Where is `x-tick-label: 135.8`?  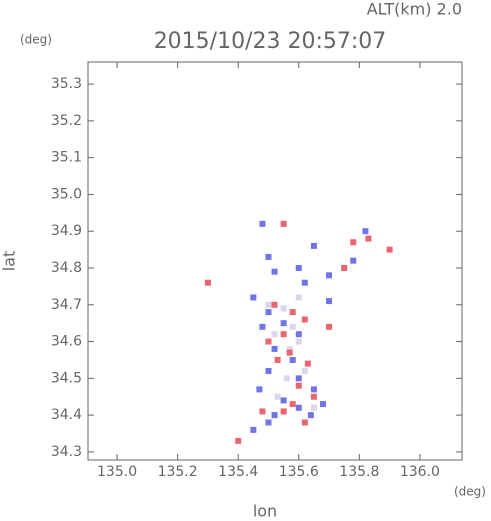
x-tick-label: 135.8 is located at coordinates (359, 472).